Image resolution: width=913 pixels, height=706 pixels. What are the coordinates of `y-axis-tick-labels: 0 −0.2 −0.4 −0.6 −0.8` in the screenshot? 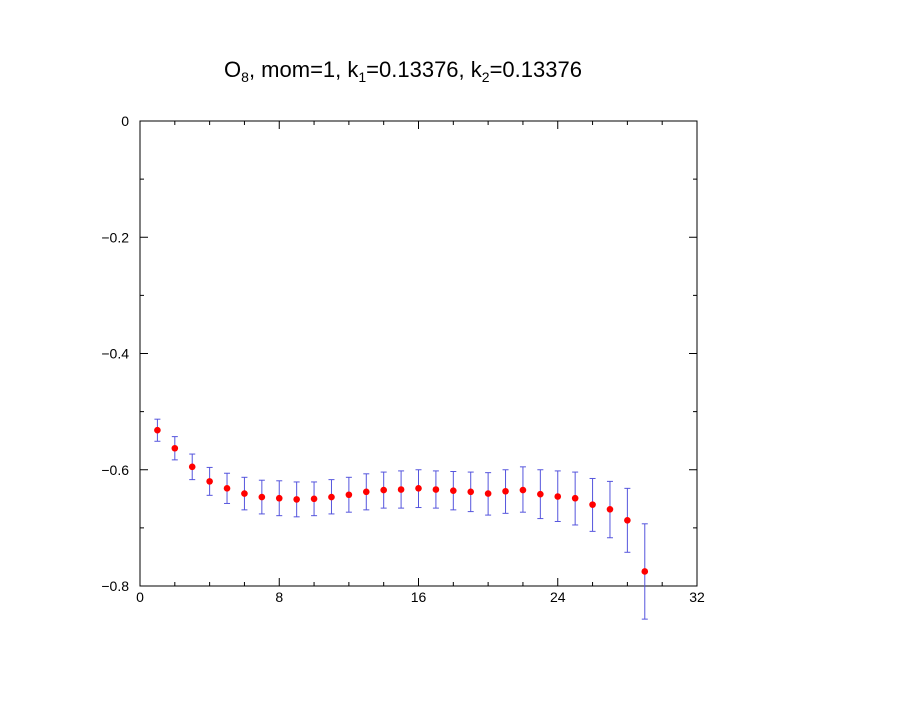 It's located at (115, 353).